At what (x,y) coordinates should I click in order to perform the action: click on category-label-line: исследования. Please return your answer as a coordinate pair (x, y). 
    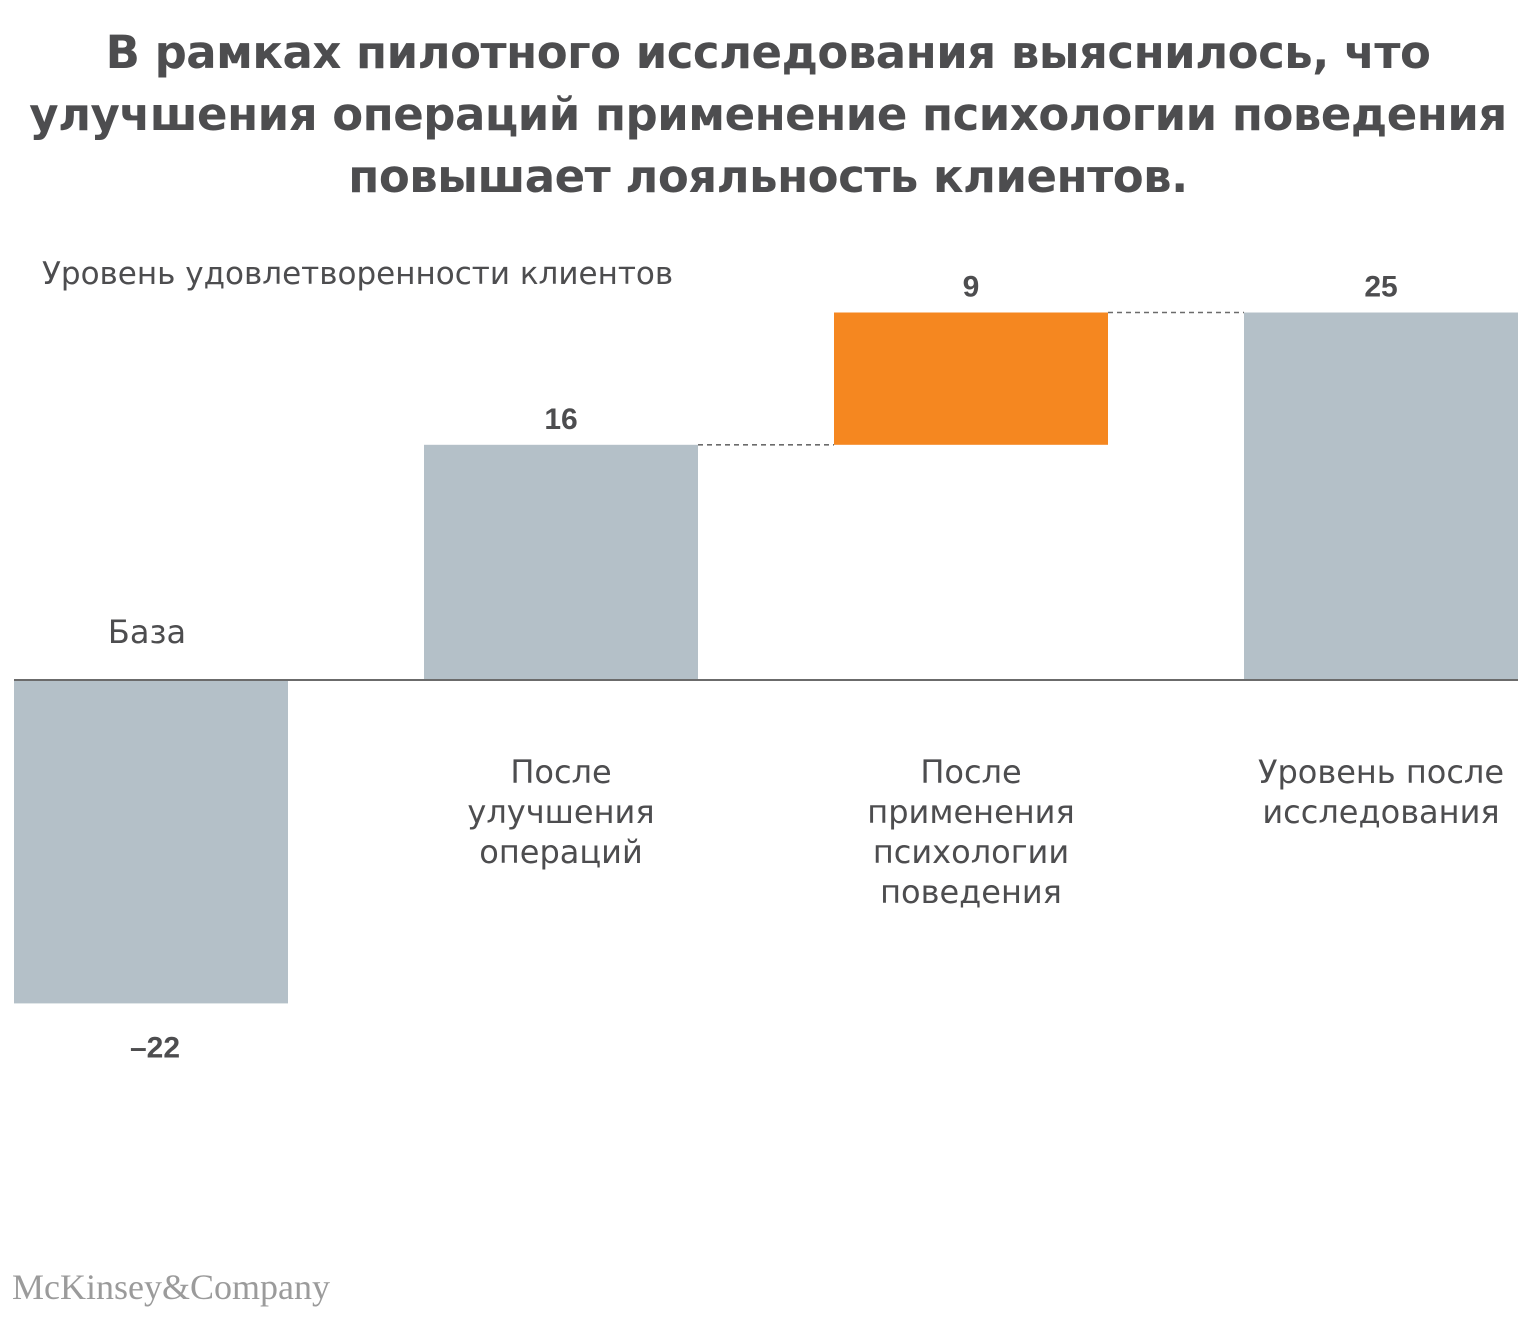
    Looking at the image, I should click on (1380, 812).